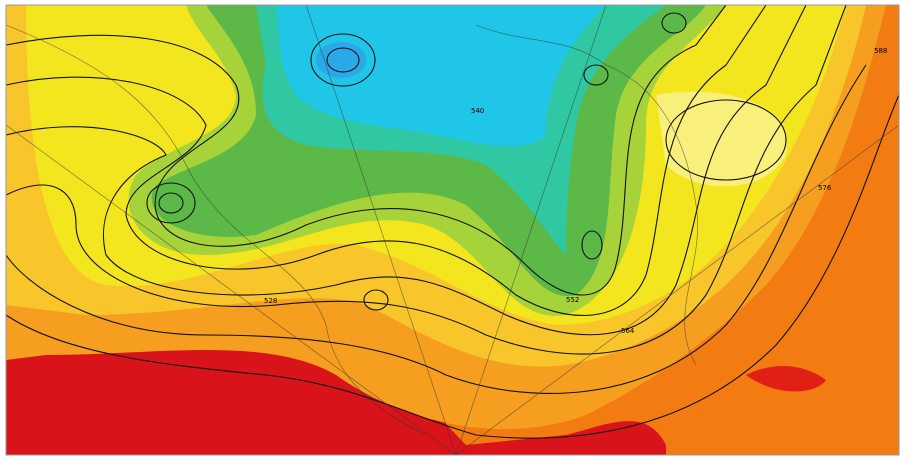  Describe the element at coordinates (270, 301) in the screenshot. I see `contour-label: 528` at that location.